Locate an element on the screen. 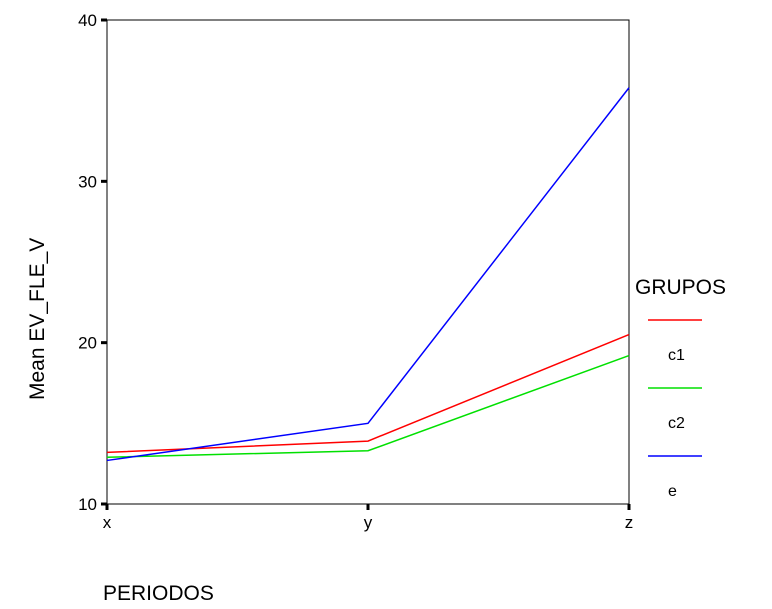 Image resolution: width=772 pixels, height=609 pixels. x-axis-label: PERIODOS is located at coordinates (158, 593).